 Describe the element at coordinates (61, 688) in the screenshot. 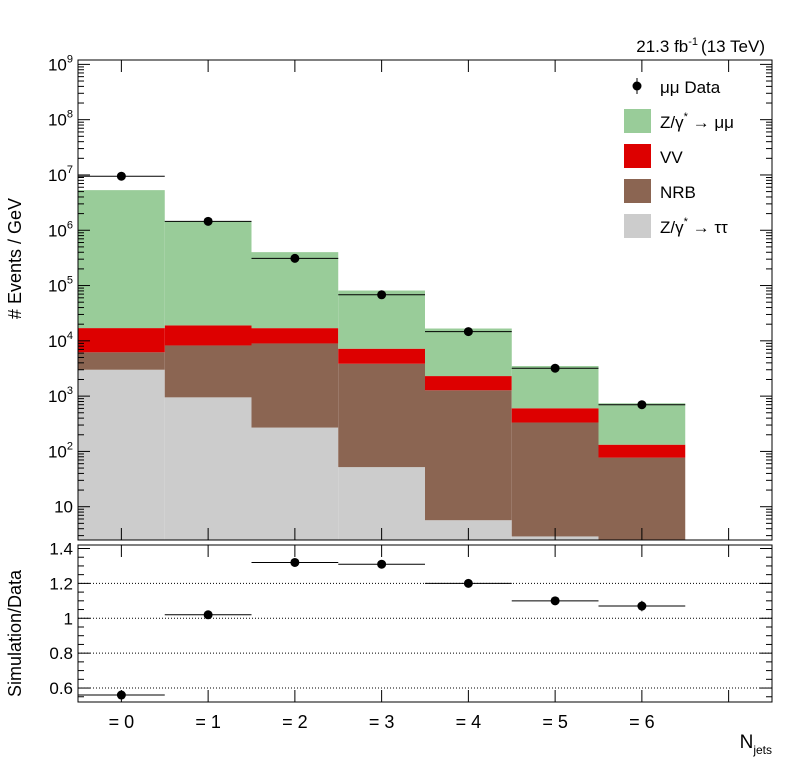

I see `ratio-y-tick-label: 0.6` at that location.